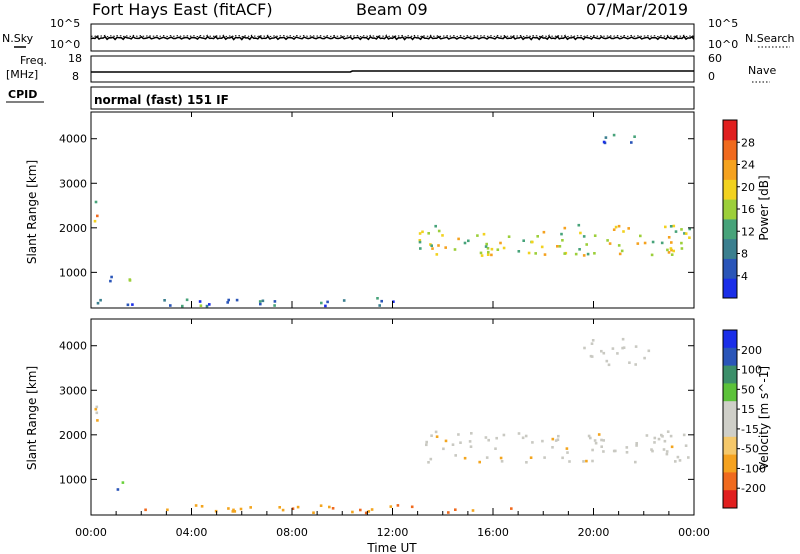  Describe the element at coordinates (75, 76) in the screenshot. I see `freq-left-tick-bottom: 8` at that location.